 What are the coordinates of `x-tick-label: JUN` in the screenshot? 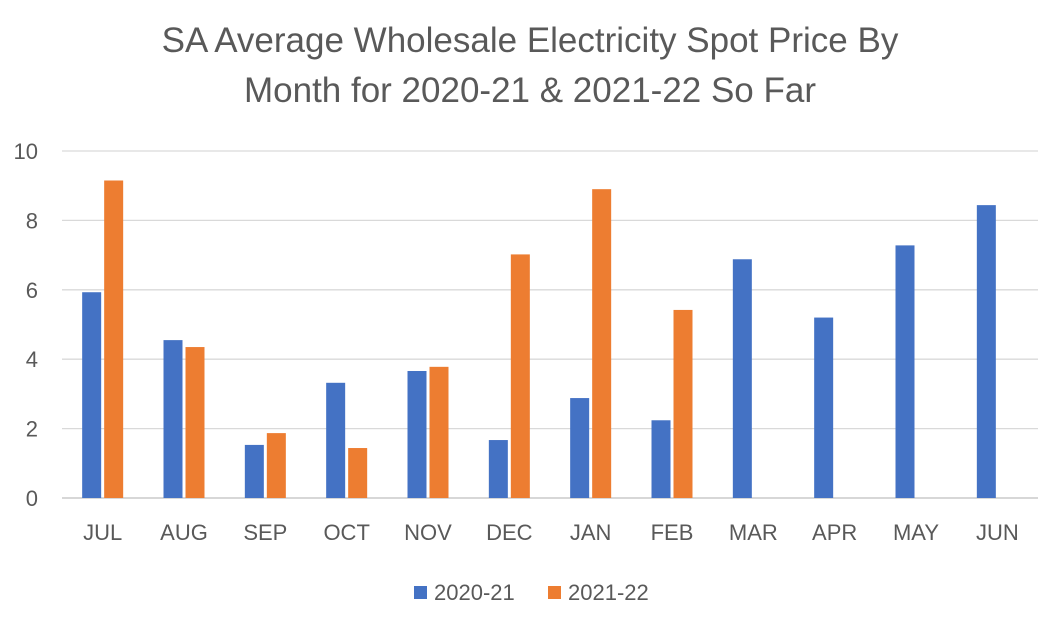 It's located at (997, 532).